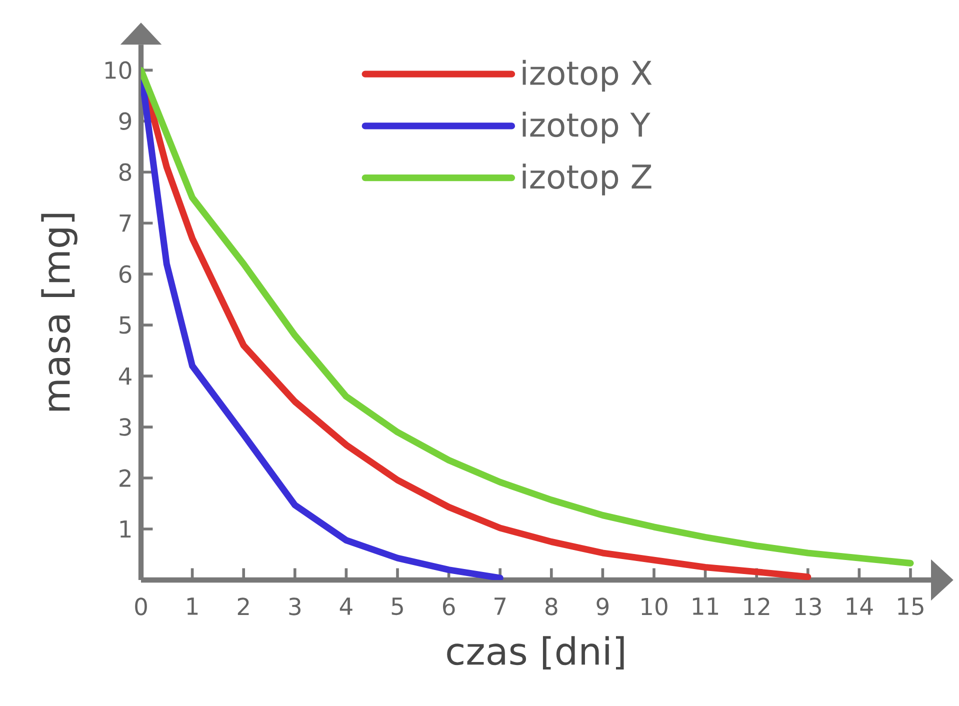  I want to click on x-tick-label: 8, so click(552, 607).